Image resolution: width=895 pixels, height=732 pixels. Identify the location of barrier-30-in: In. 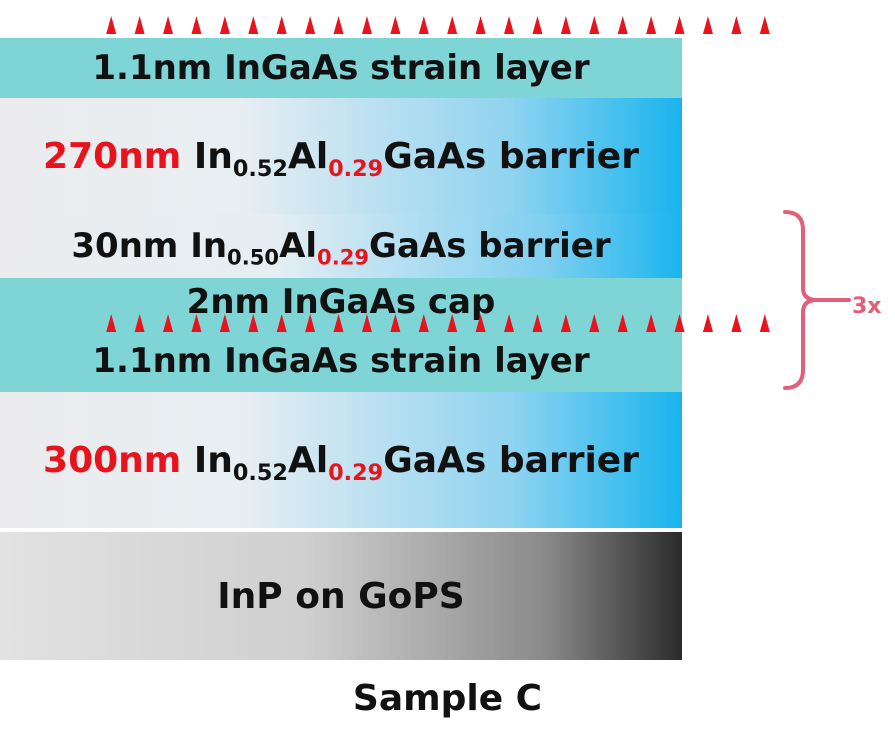
(209, 246).